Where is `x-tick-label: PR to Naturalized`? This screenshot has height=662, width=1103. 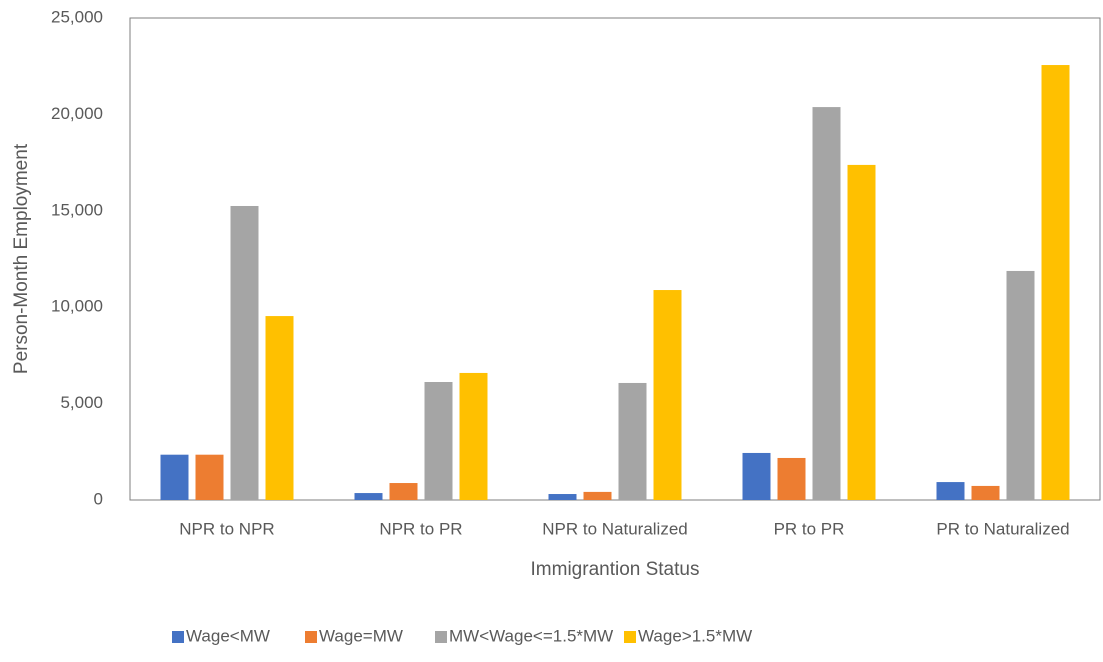 x-tick-label: PR to Naturalized is located at coordinates (1002, 528).